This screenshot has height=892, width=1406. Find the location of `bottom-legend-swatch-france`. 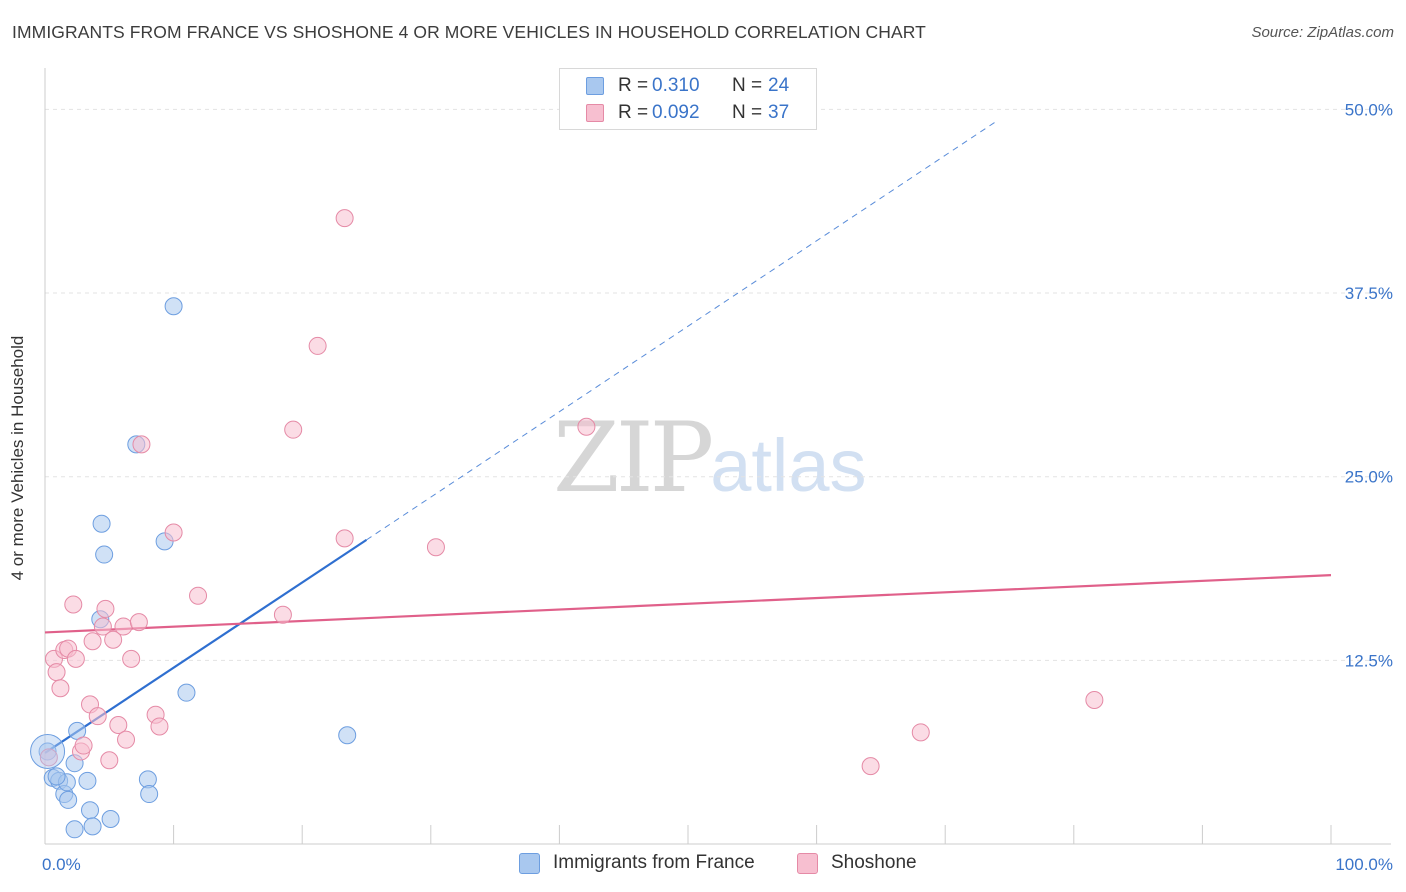

bottom-legend-swatch-france is located at coordinates (529, 863).